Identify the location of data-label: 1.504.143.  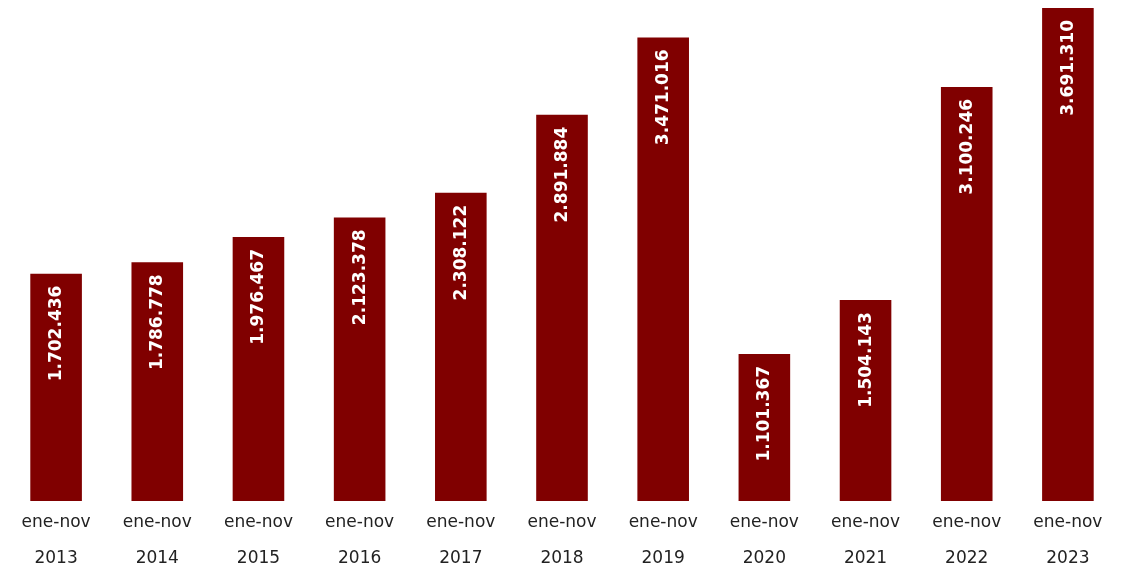
(864, 360).